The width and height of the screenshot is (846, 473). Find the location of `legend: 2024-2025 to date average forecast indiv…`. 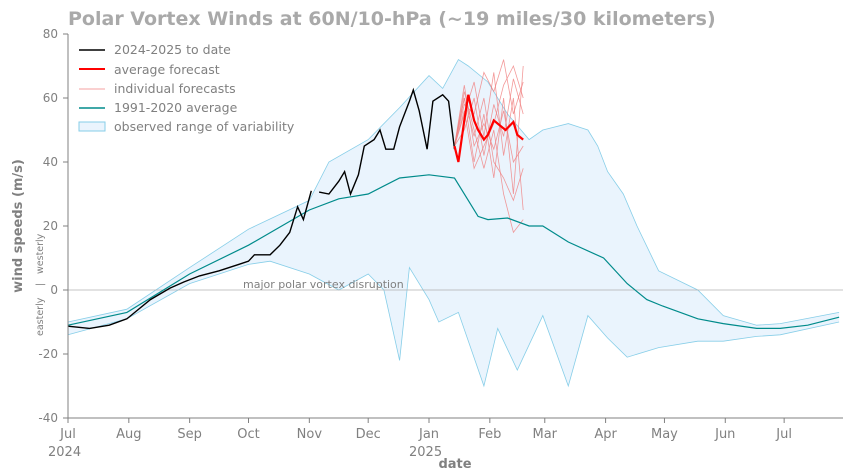

legend: 2024-2025 to date average forecast indiv… is located at coordinates (186, 88).